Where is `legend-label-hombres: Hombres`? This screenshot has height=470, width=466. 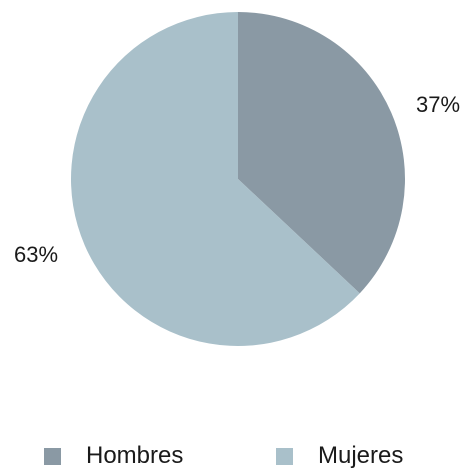
legend-label-hombres: Hombres is located at coordinates (135, 455).